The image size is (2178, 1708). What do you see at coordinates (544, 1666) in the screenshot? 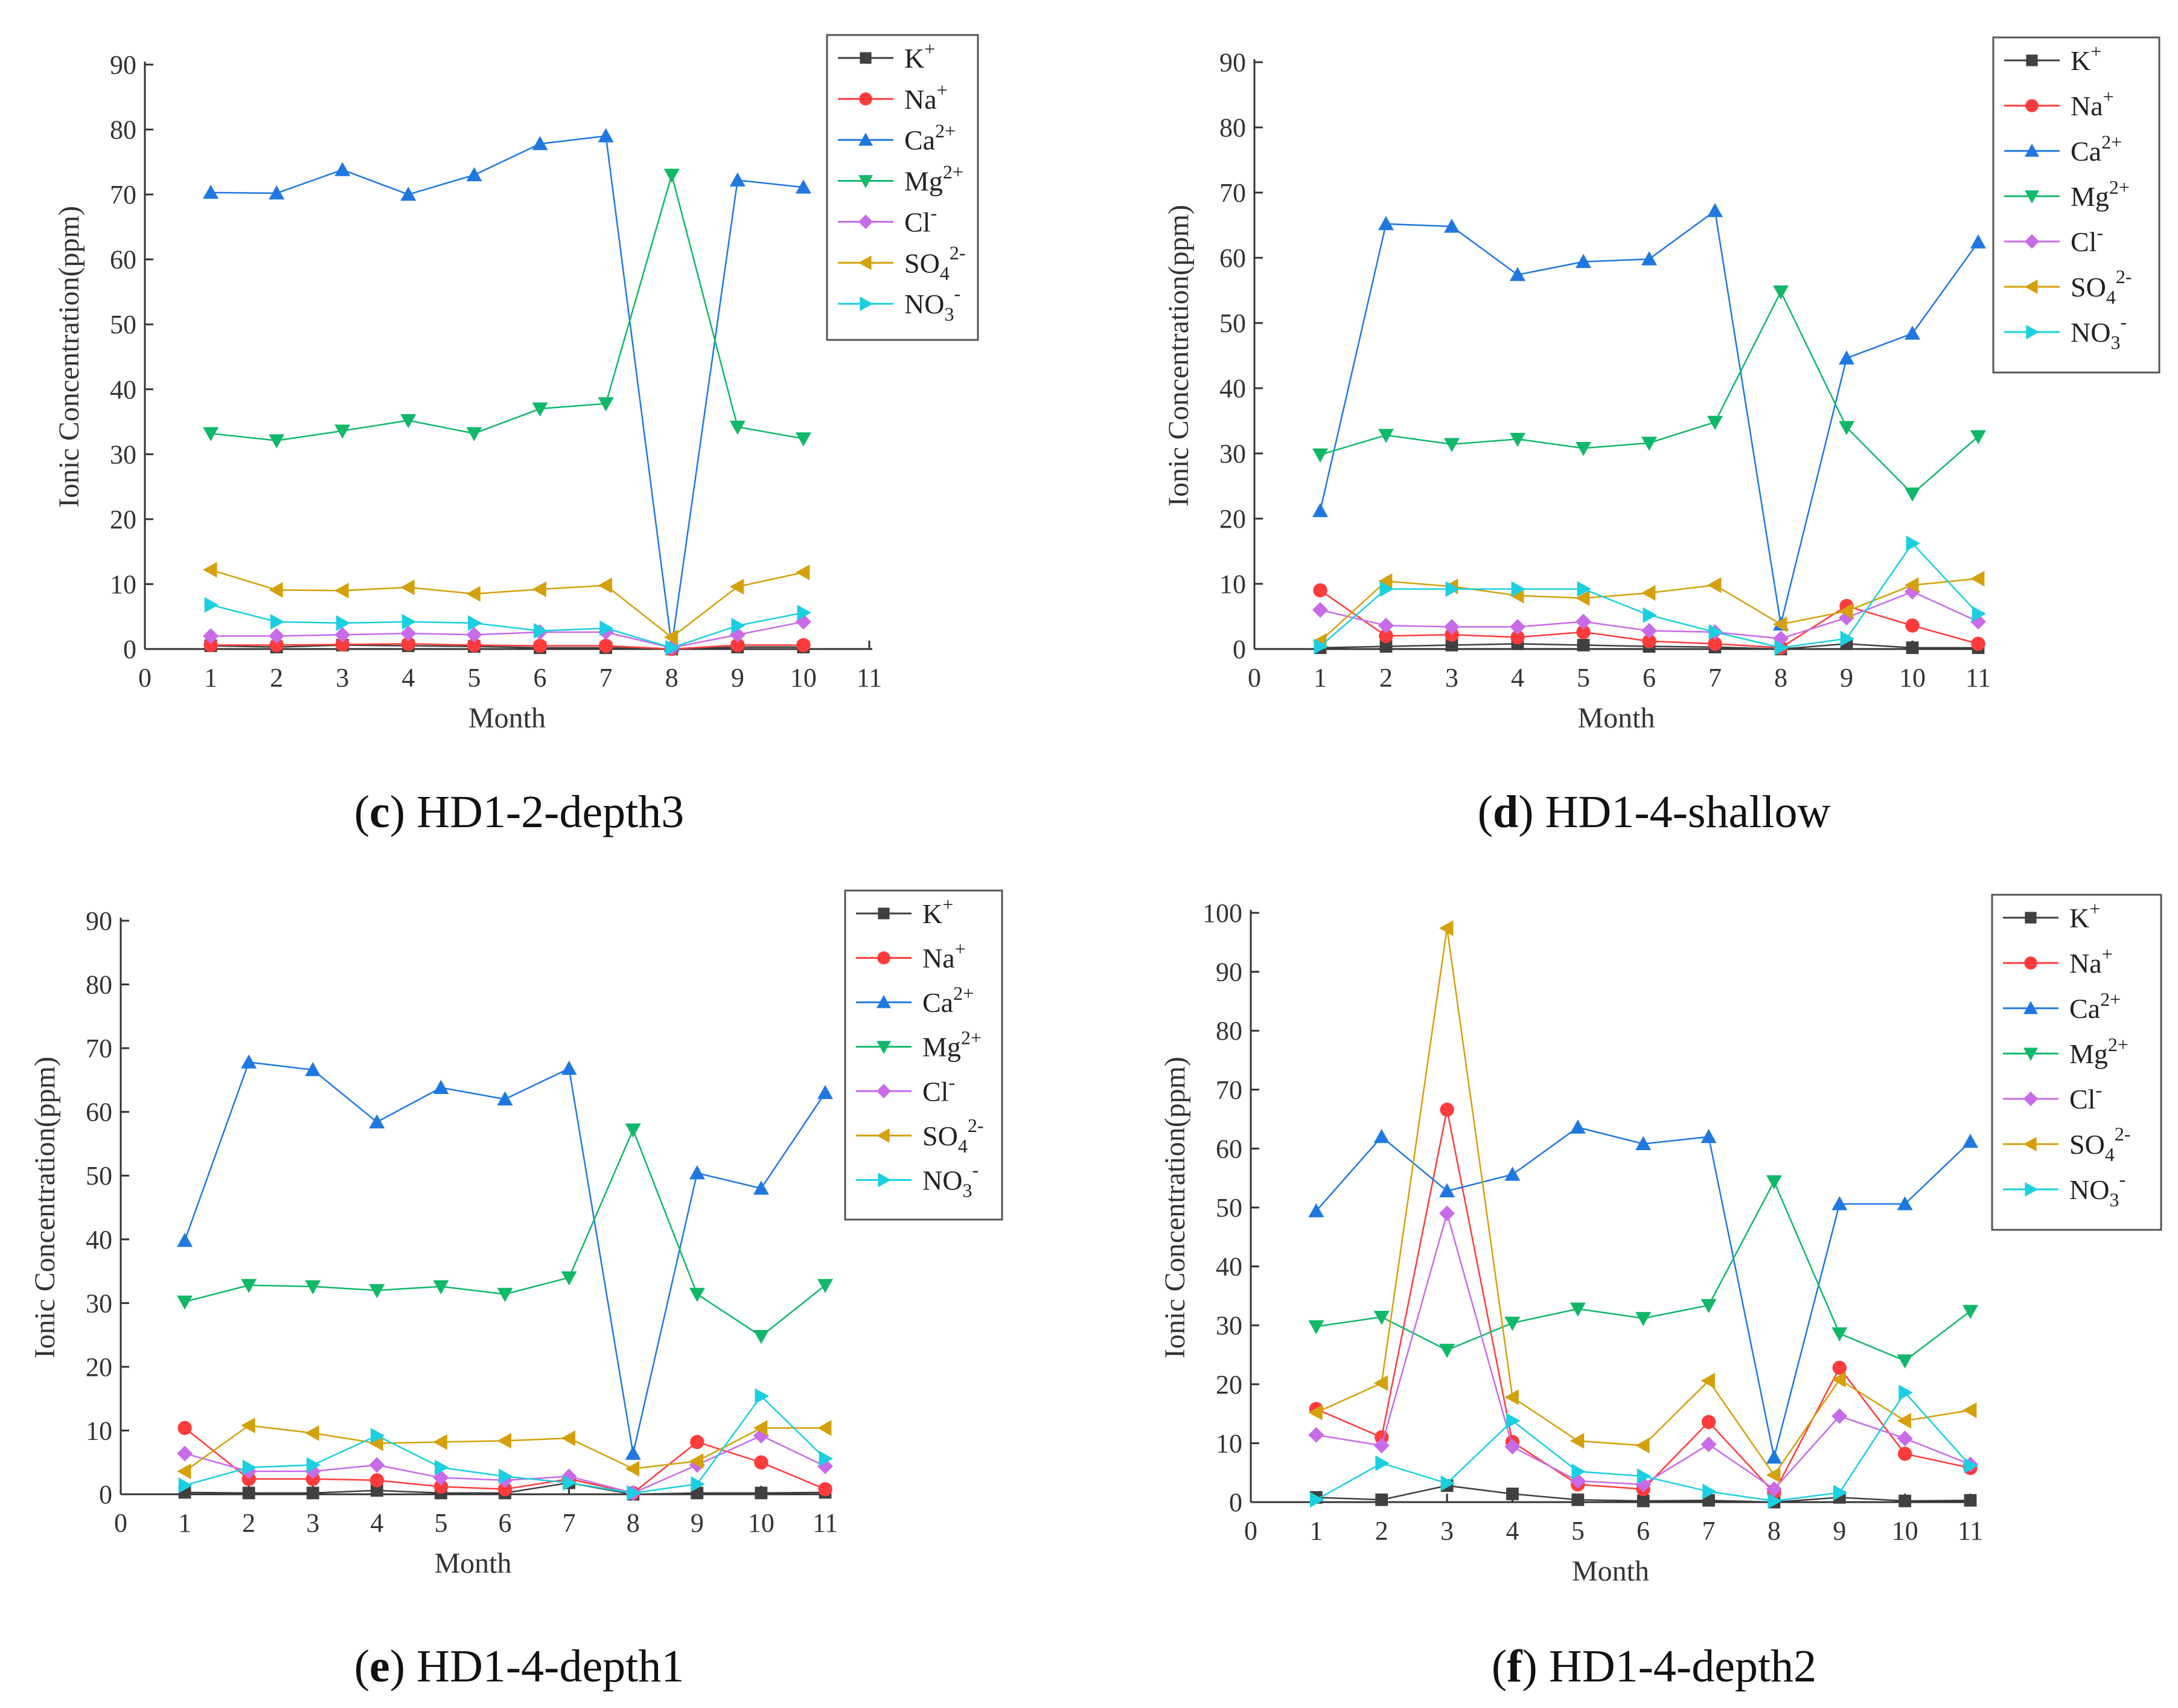
I see `caption-title: HD1-4-depth1` at bounding box center [544, 1666].